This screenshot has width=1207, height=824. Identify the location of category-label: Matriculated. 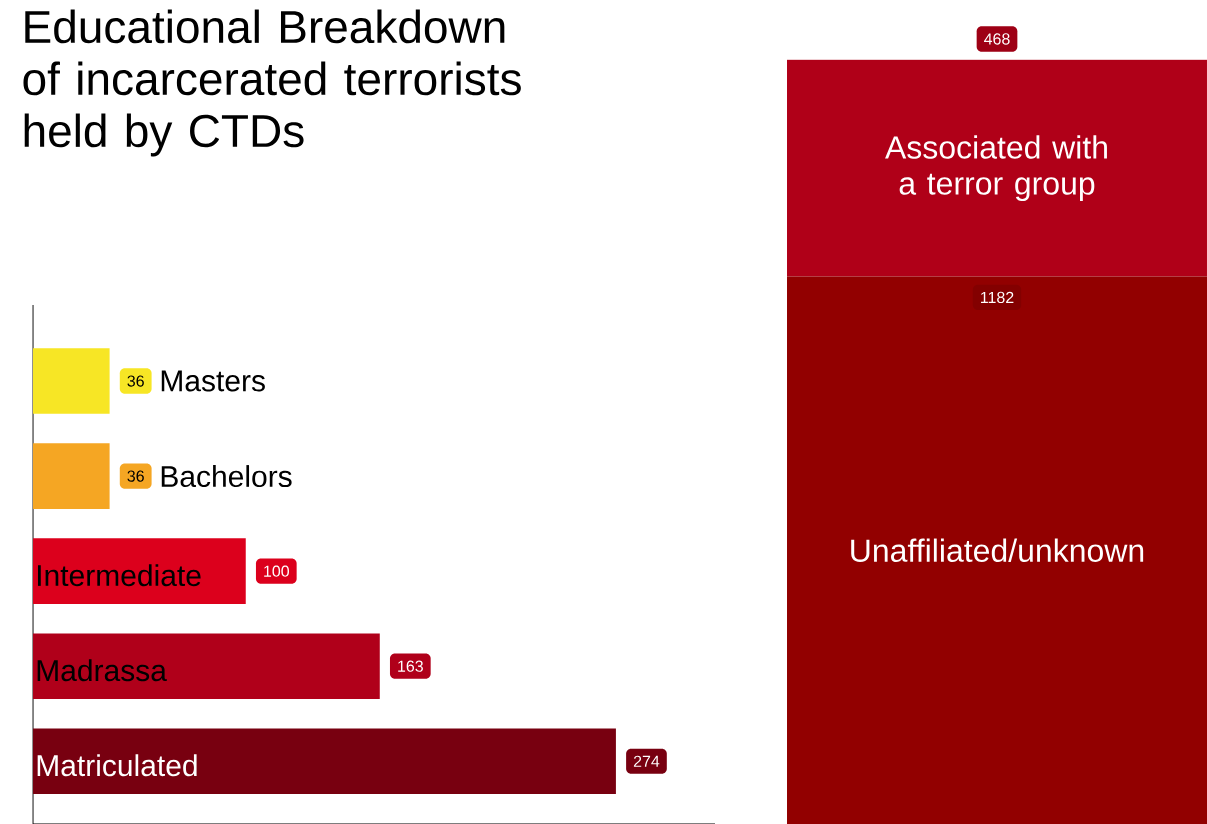
(117, 765).